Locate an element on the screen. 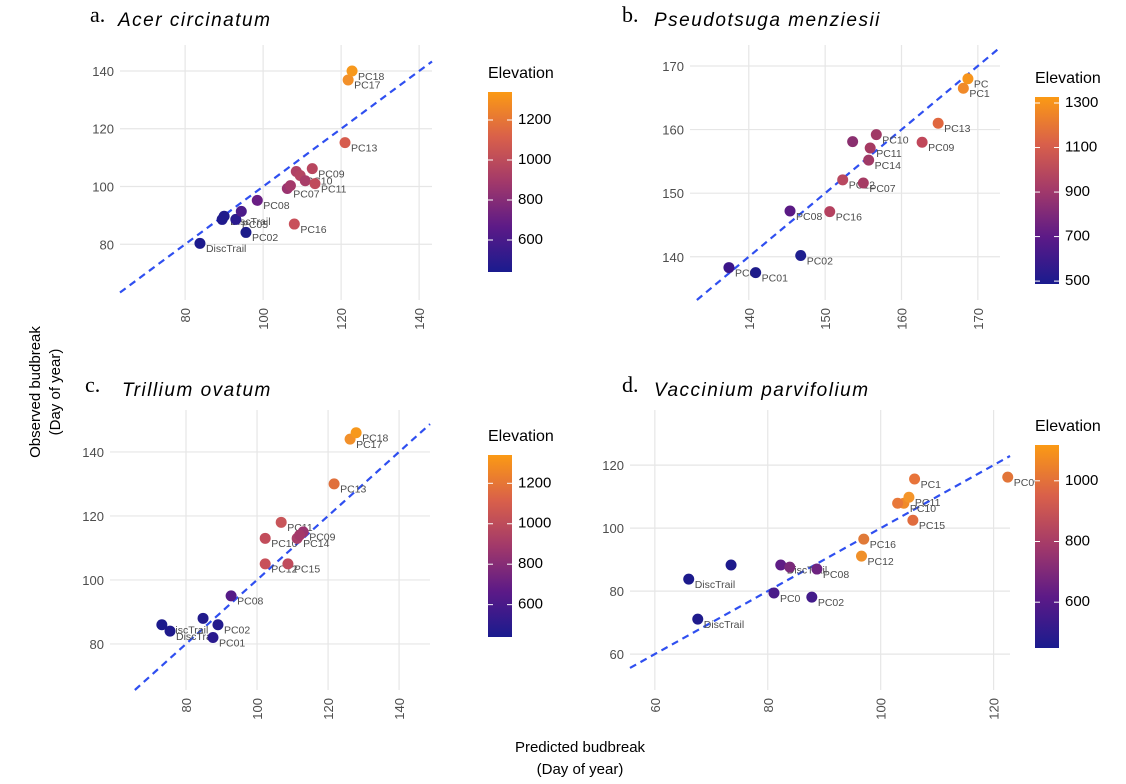 This screenshot has height=784, width=1126. colorbar-label: 1100 is located at coordinates (1081, 147).